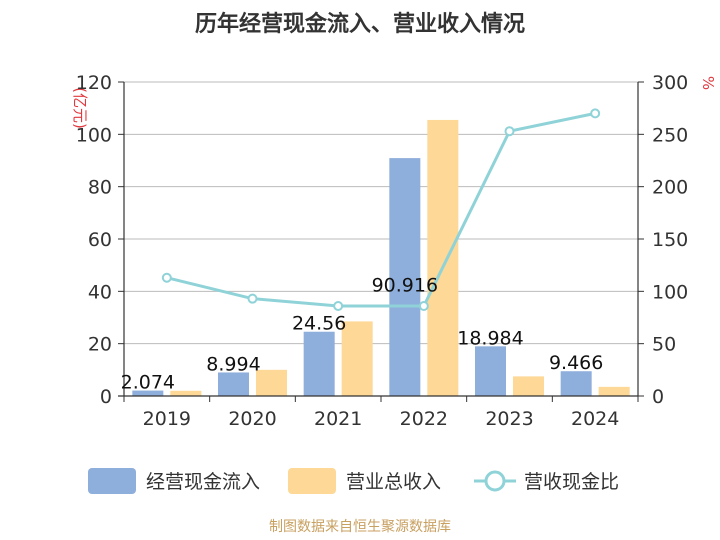 This screenshot has width=720, height=540. I want to click on legend-ratio: 营收现金比, so click(546, 481).